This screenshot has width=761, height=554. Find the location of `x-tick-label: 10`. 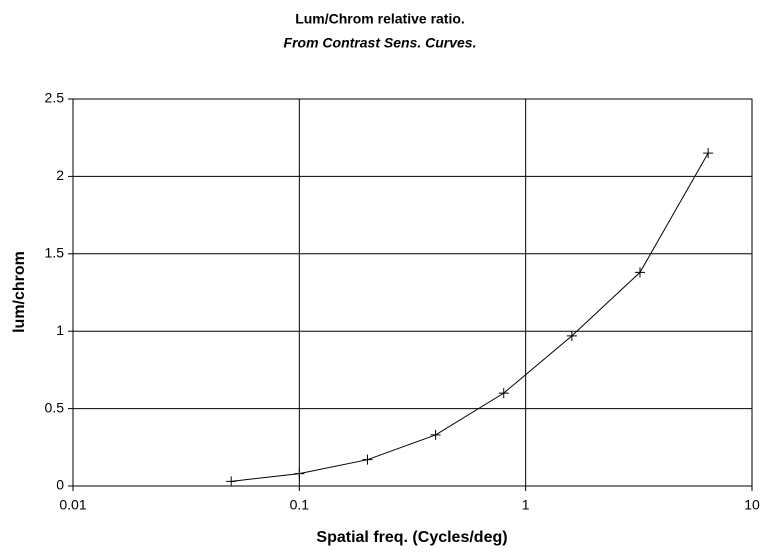

x-tick-label: 10 is located at coordinates (752, 505).